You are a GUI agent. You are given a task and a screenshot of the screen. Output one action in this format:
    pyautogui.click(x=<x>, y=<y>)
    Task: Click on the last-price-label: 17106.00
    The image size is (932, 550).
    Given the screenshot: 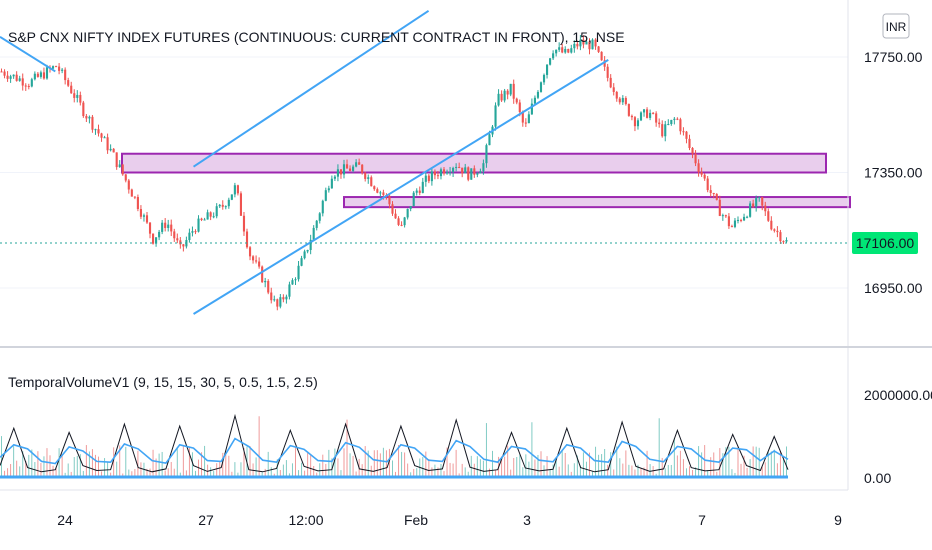 What is the action you would take?
    pyautogui.click(x=885, y=243)
    